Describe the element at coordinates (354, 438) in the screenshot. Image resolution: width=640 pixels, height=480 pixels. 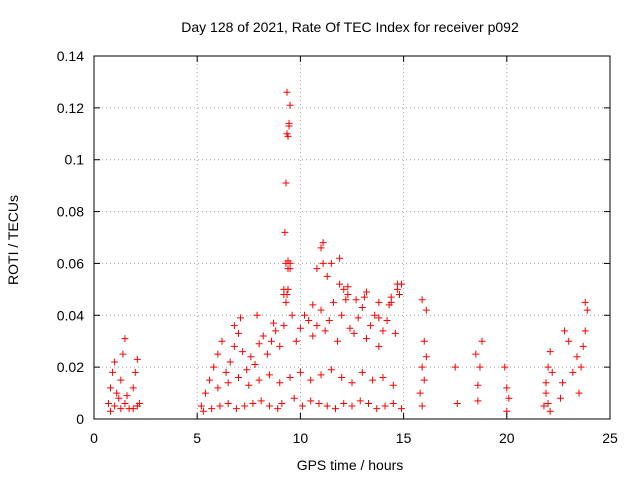
I see `x-tick-labels: 0 5 10 15 20 25` at that location.